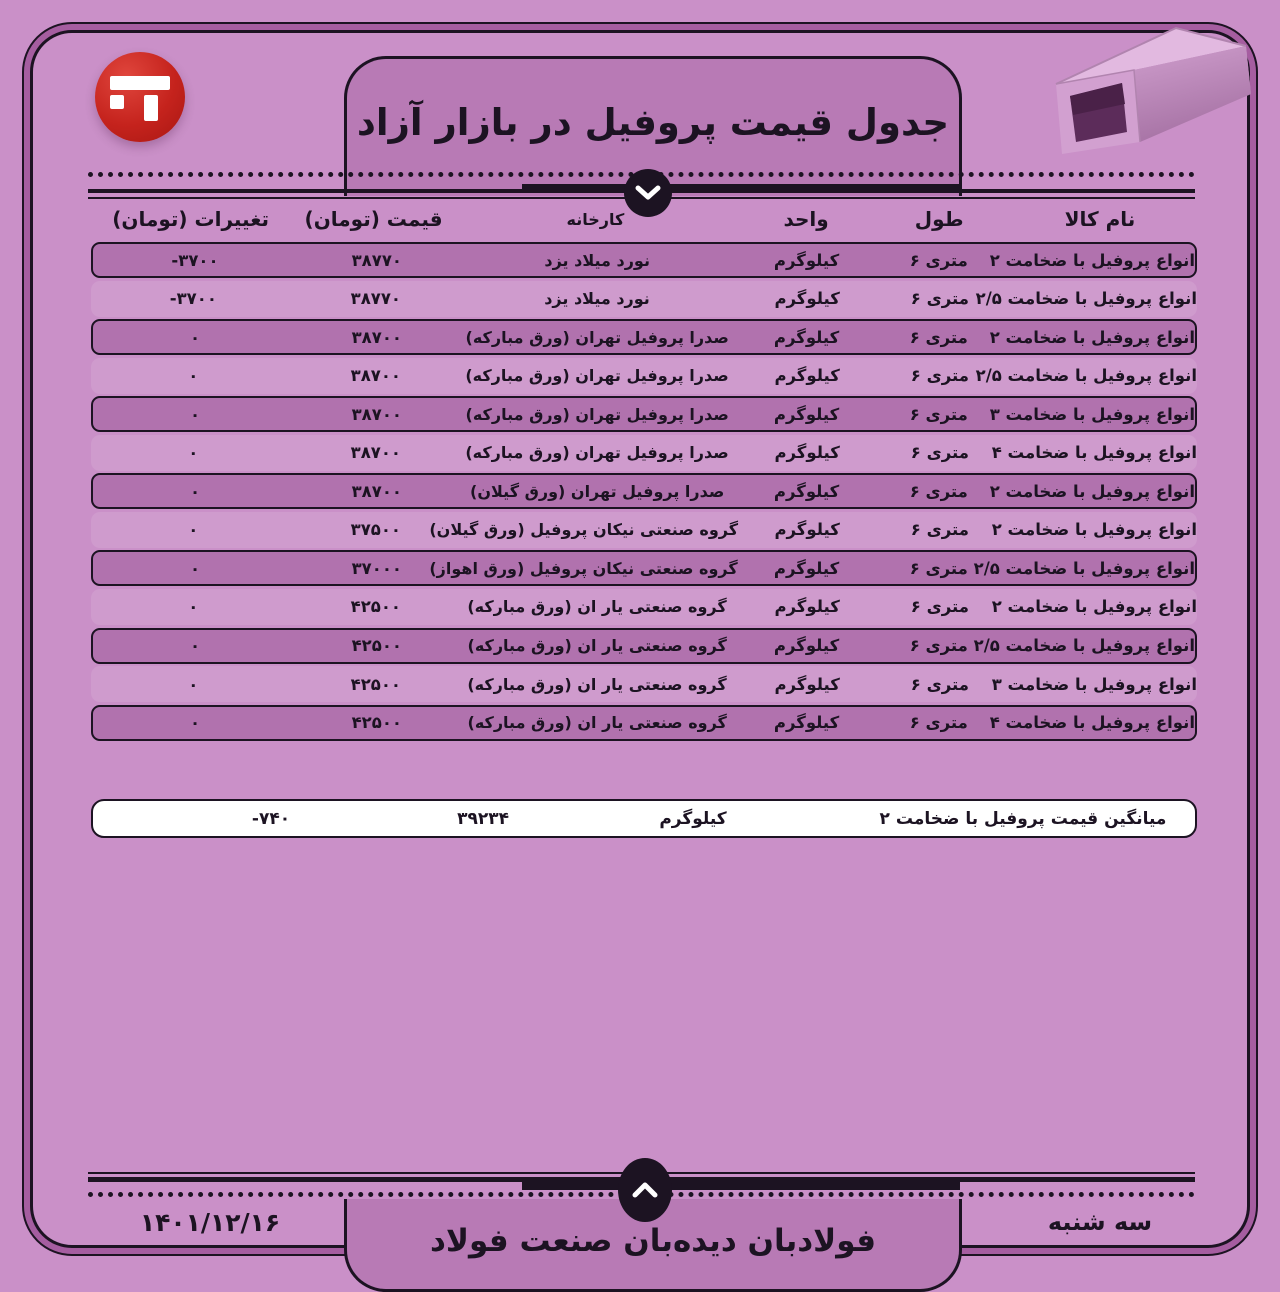 The height and width of the screenshot is (1292, 1280). What do you see at coordinates (210, 1222) in the screenshot?
I see `date-label: ۱۴۰۱/۱۲/۱۶` at bounding box center [210, 1222].